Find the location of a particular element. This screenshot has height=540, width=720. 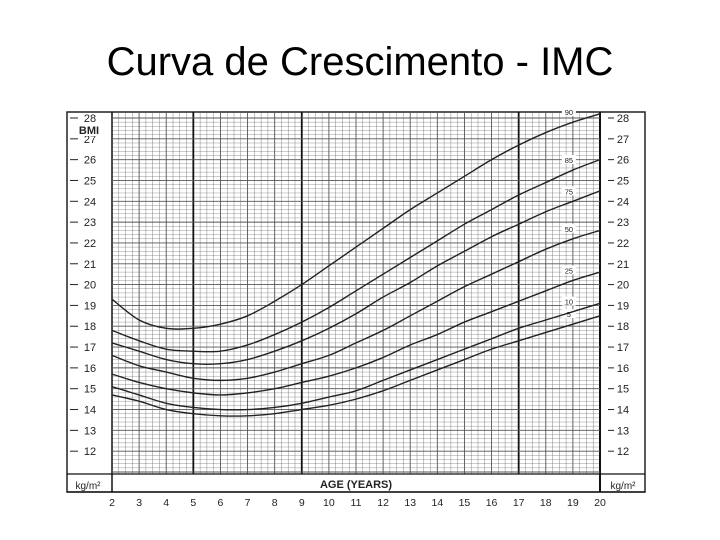

y-tick-label-right: 21 is located at coordinates (623, 265).